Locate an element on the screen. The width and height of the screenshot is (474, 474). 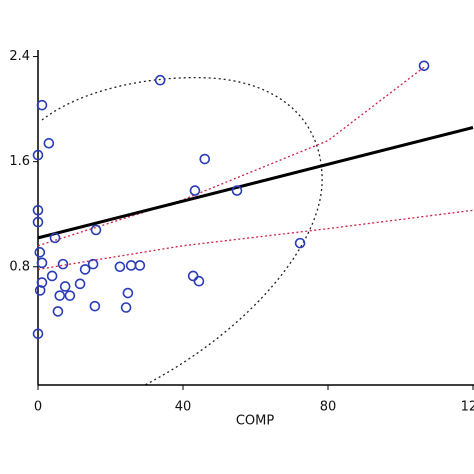
y-tick-label: 2.4 is located at coordinates (19, 56).